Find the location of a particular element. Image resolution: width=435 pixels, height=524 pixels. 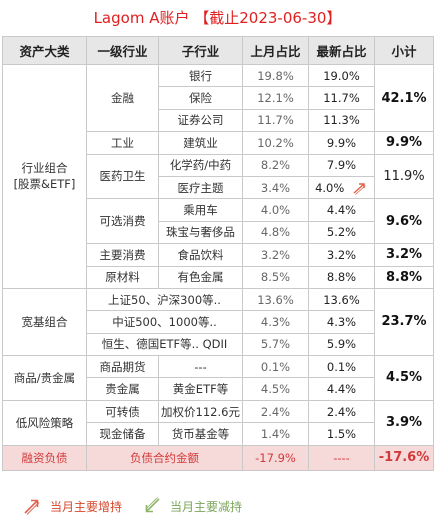

subtotal: 3.2% is located at coordinates (404, 255).